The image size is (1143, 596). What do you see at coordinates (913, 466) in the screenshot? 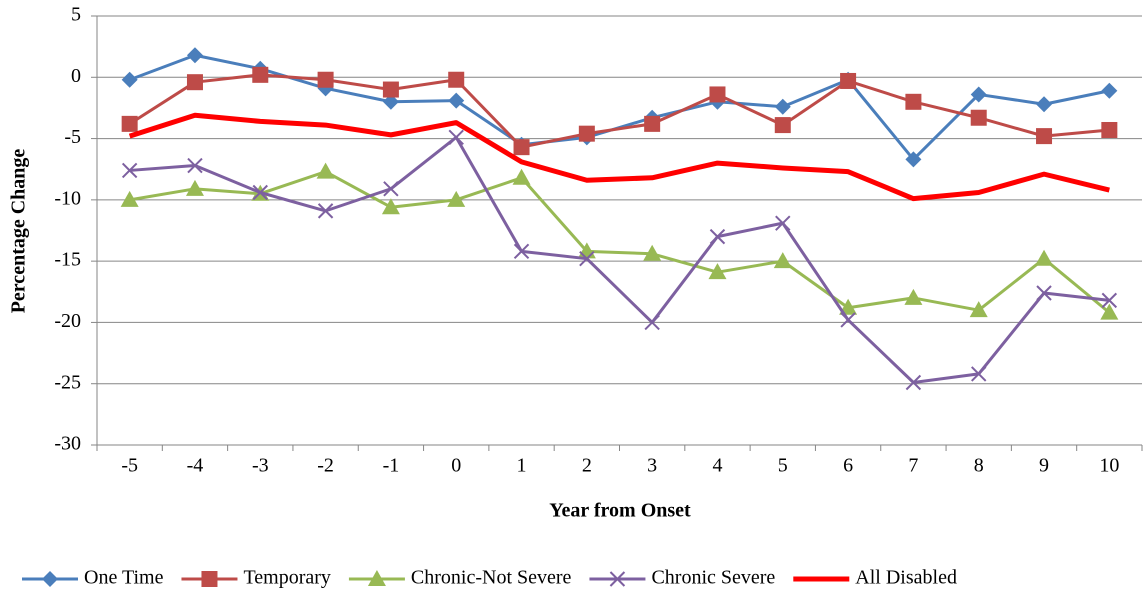
I see `x-tick-label: 7` at bounding box center [913, 466].